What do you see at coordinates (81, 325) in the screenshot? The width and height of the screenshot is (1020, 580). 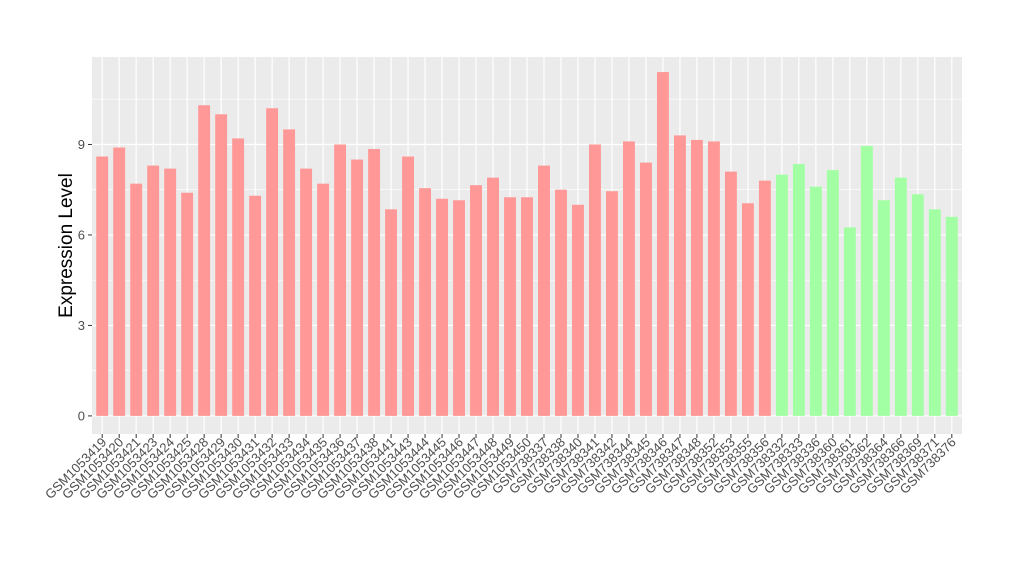 I see `y-tick-label: 3` at bounding box center [81, 325].